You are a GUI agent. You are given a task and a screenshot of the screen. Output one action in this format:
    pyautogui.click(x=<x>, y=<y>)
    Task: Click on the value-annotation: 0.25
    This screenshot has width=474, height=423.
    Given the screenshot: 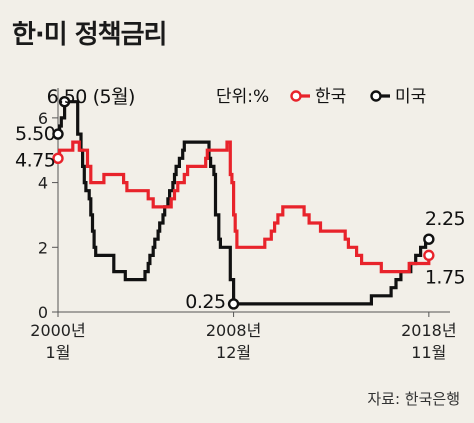 What is the action you would take?
    pyautogui.click(x=205, y=302)
    